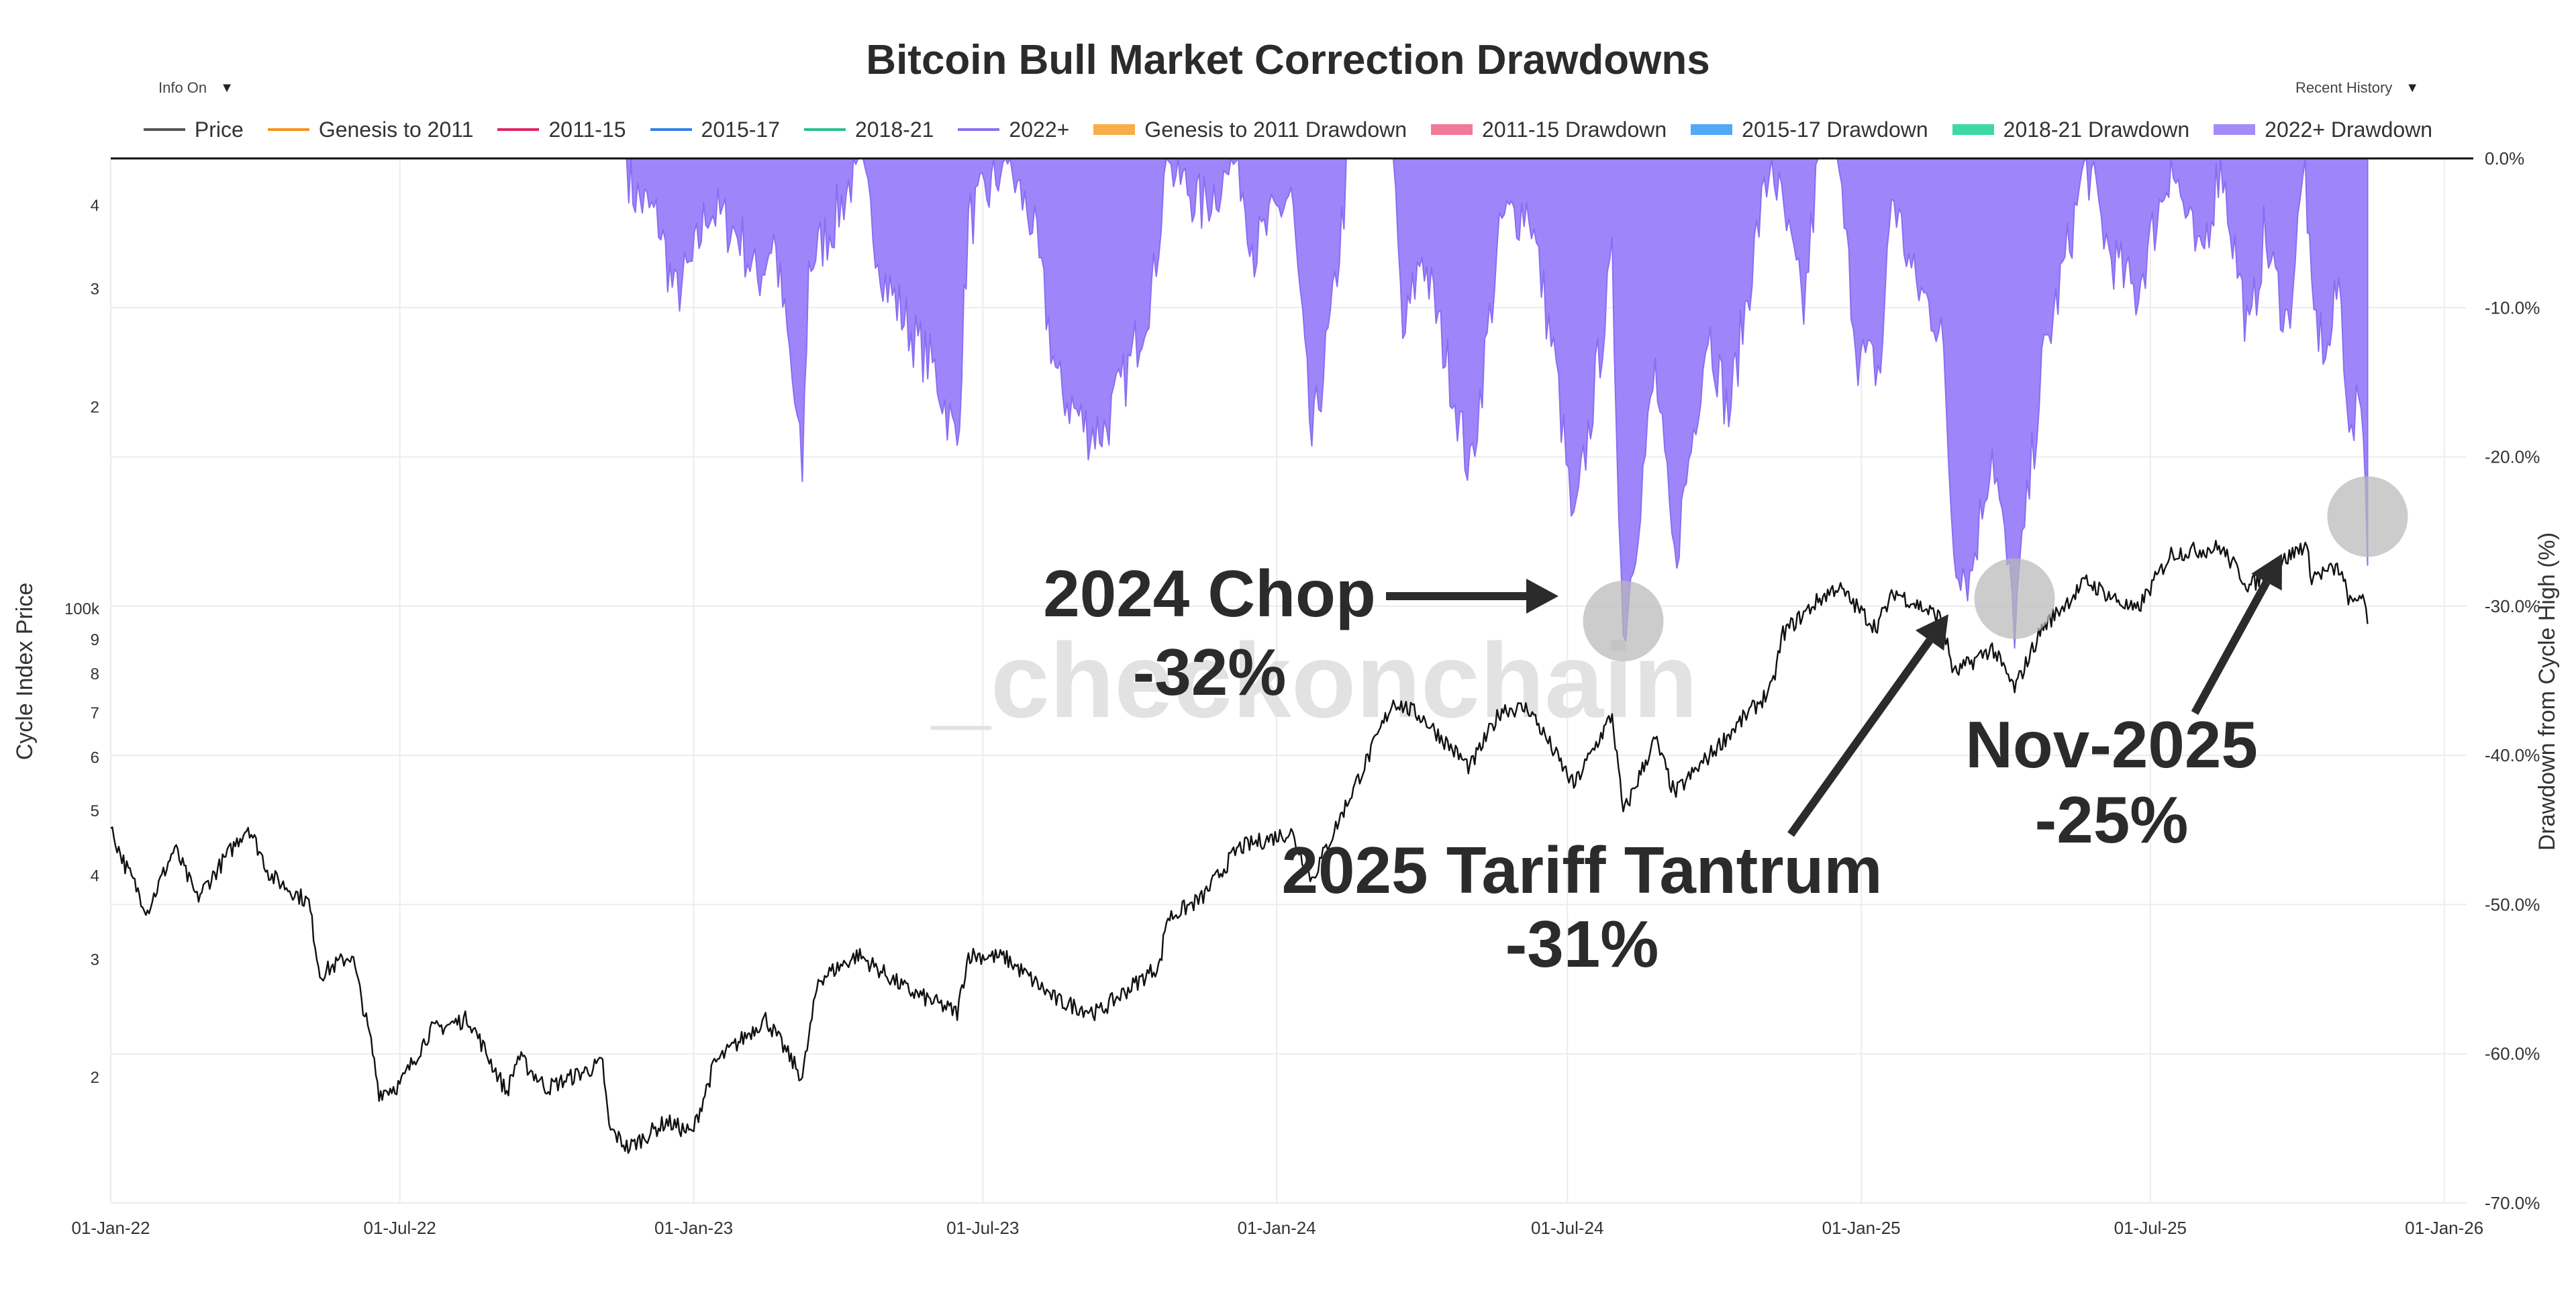 This screenshot has width=2576, height=1293. Describe the element at coordinates (110, 1228) in the screenshot. I see `x-tick-label: 01-Jan-22` at that location.